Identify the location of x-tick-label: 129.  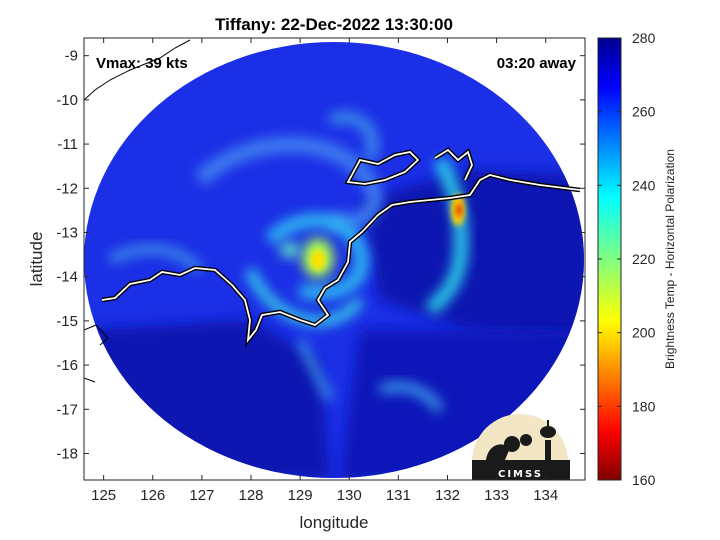
(300, 495).